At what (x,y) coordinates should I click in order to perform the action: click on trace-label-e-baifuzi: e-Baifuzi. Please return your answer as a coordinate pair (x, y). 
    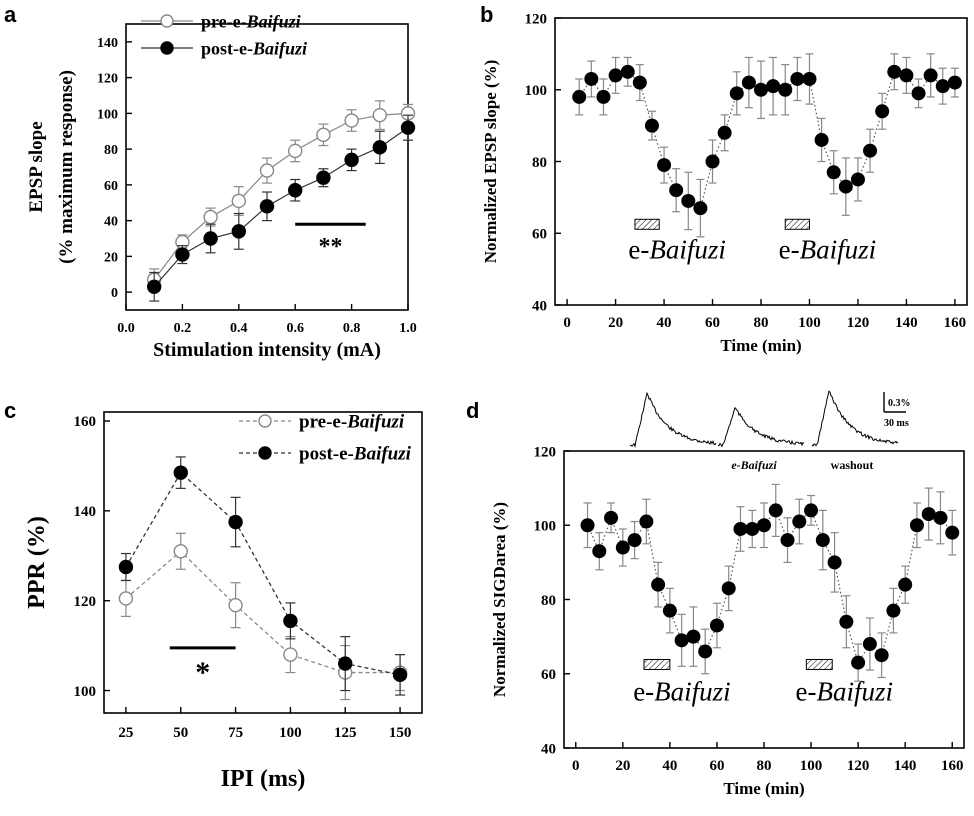
    Looking at the image, I should click on (754, 465).